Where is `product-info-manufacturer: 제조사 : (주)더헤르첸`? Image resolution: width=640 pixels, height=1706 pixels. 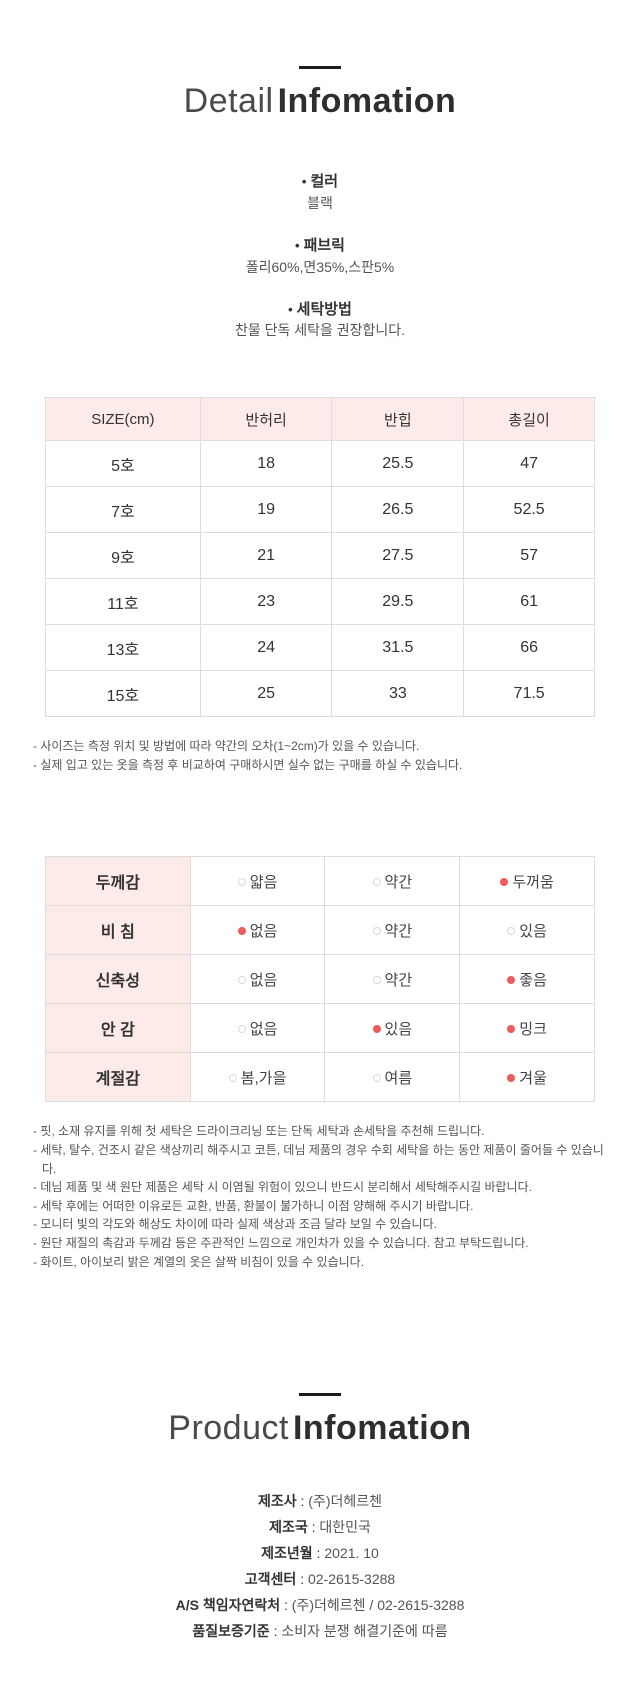
product-info-manufacturer: 제조사 : (주)더헤르첸 is located at coordinates (320, 1501).